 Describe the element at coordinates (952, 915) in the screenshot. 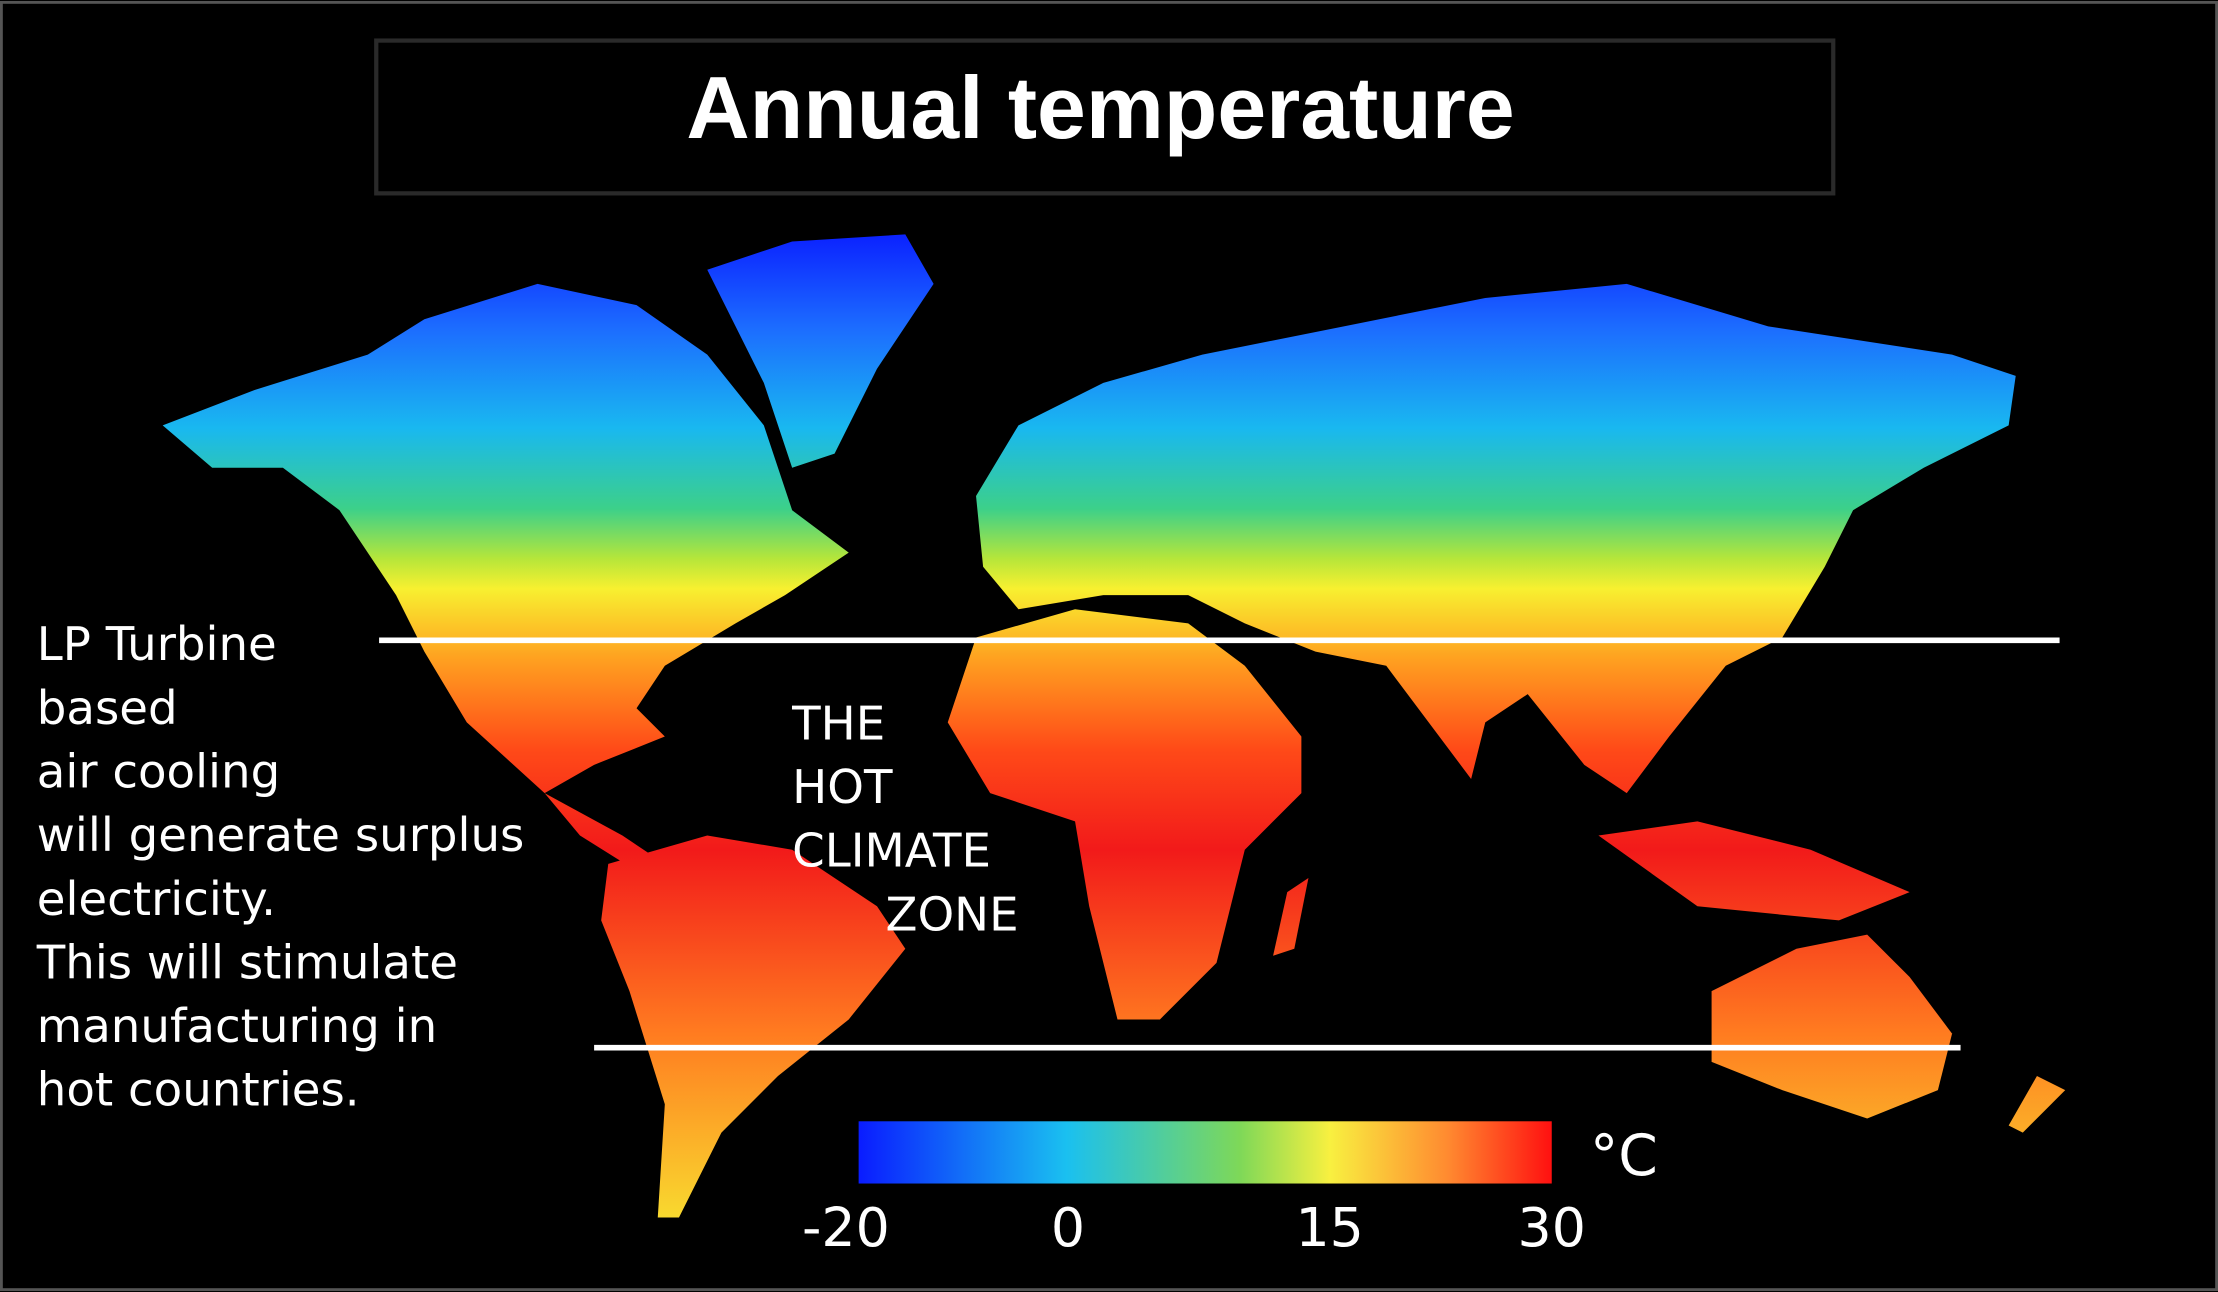

I see `zone-label-line: ZONE` at that location.